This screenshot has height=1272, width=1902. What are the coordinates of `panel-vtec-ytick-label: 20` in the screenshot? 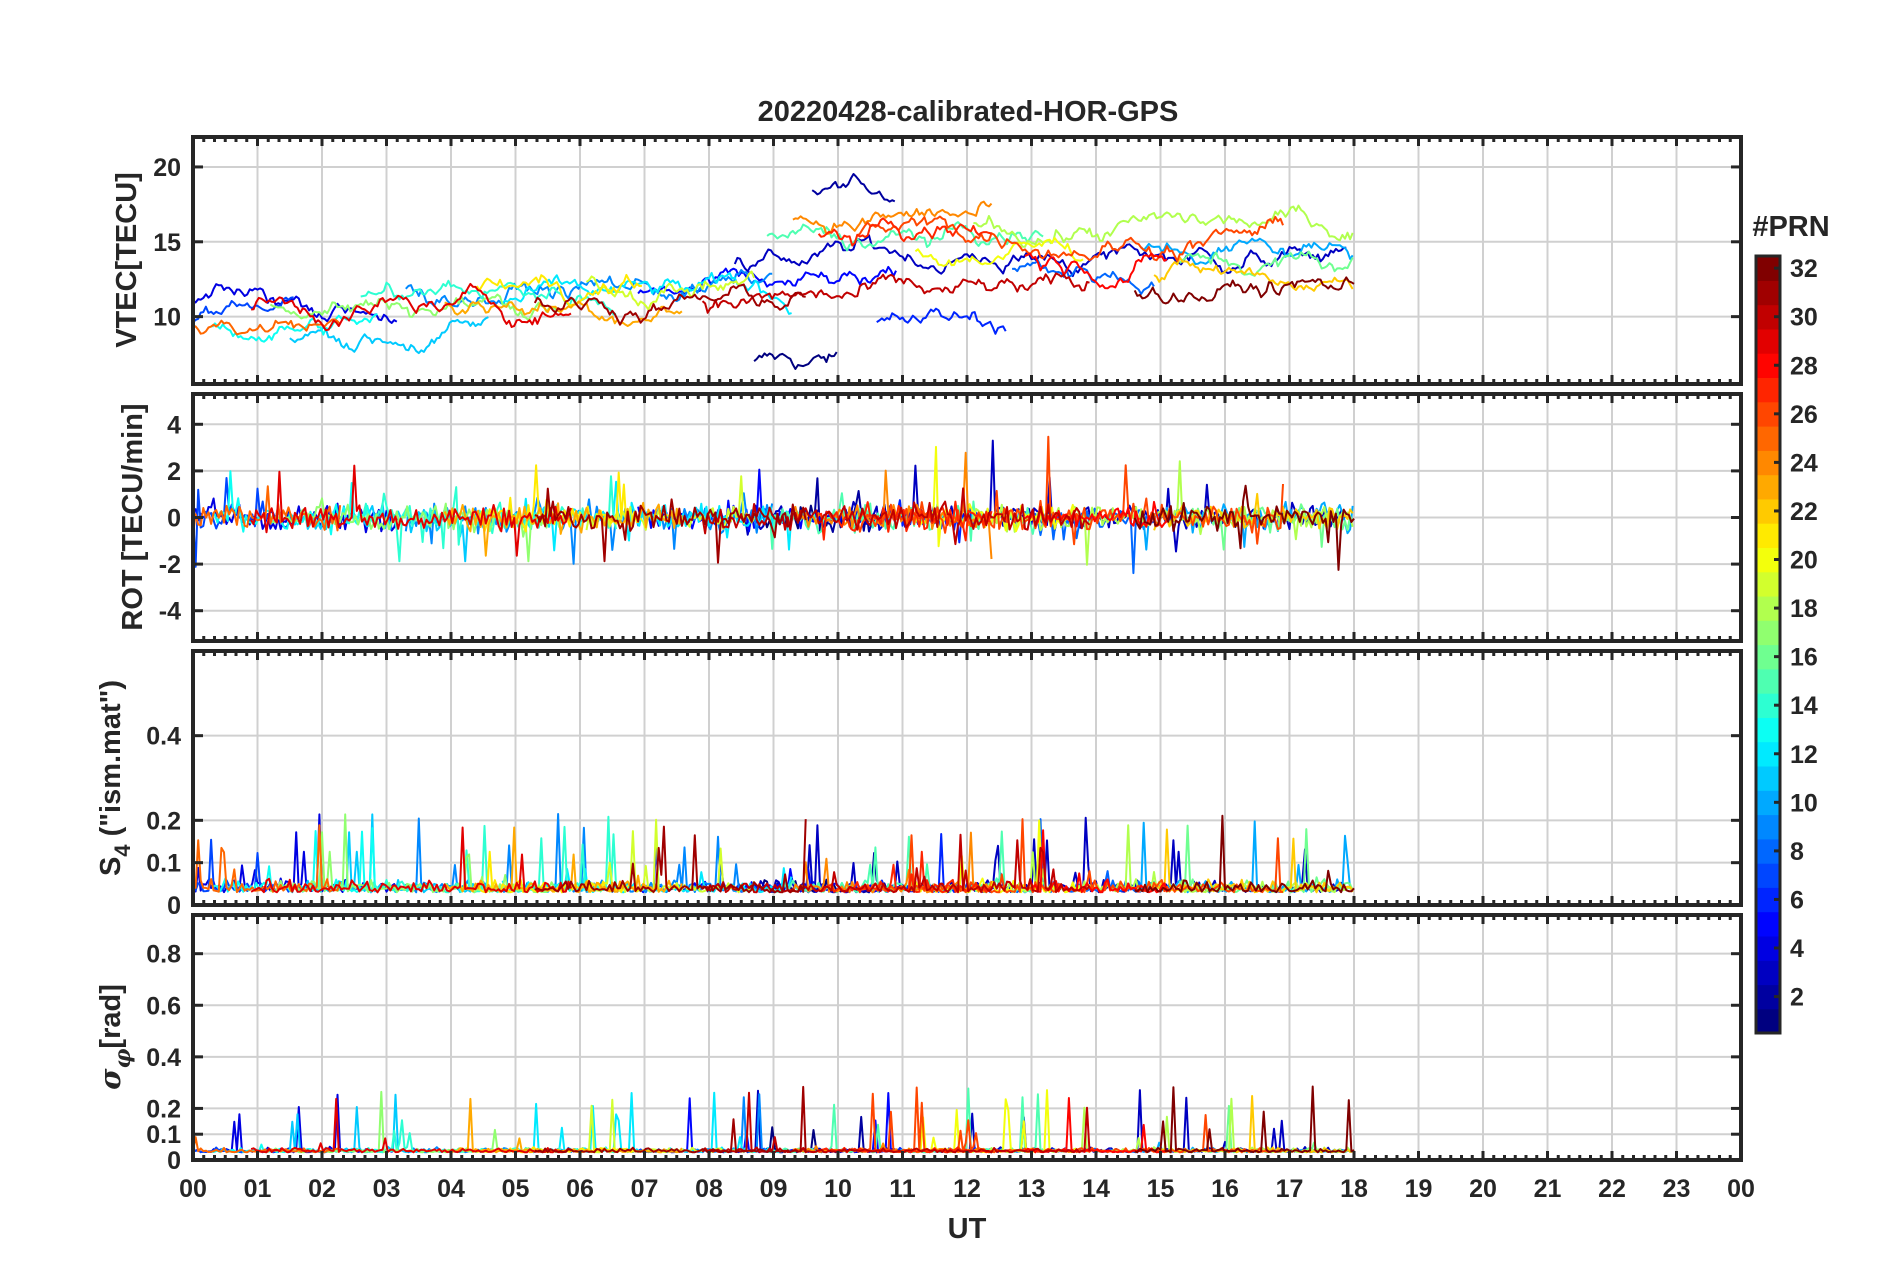 It's located at (167, 168).